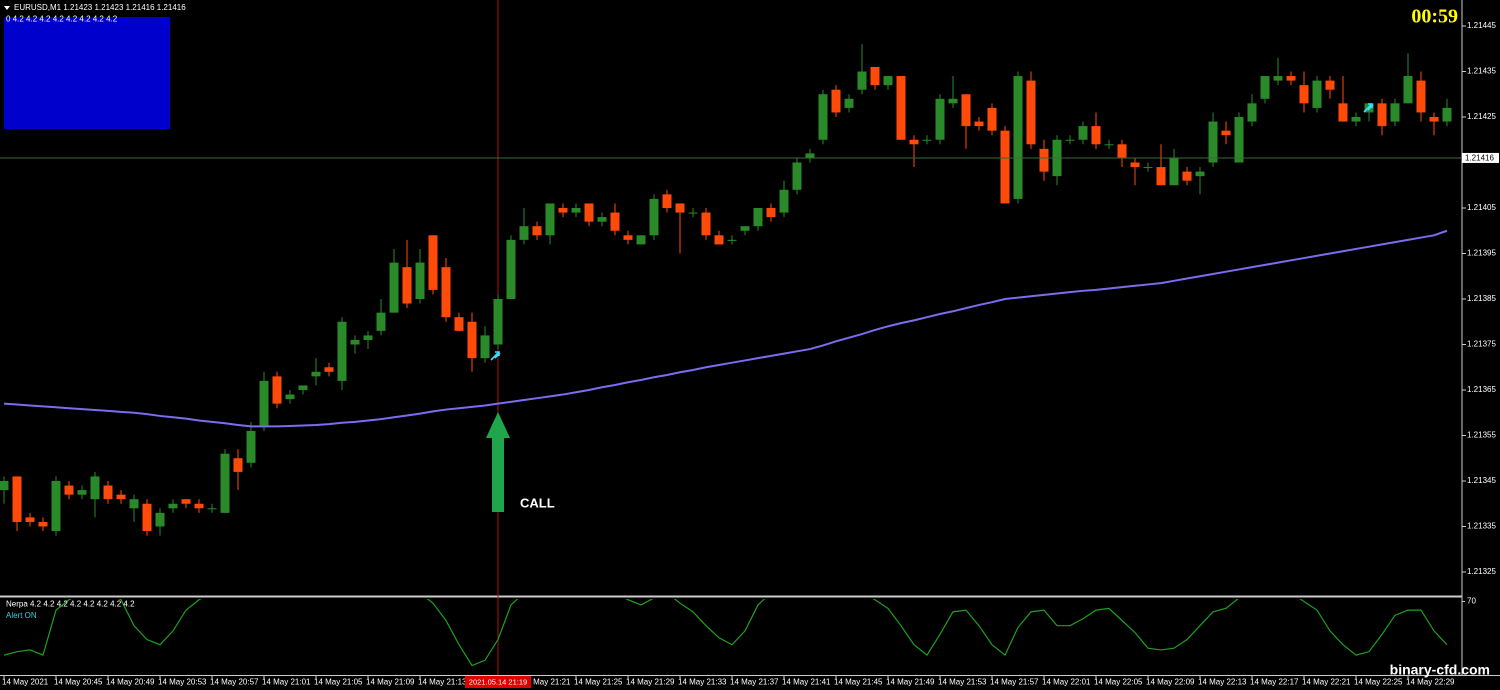 The height and width of the screenshot is (690, 1500). I want to click on y-tick-label: 1.21395, so click(1481, 253).